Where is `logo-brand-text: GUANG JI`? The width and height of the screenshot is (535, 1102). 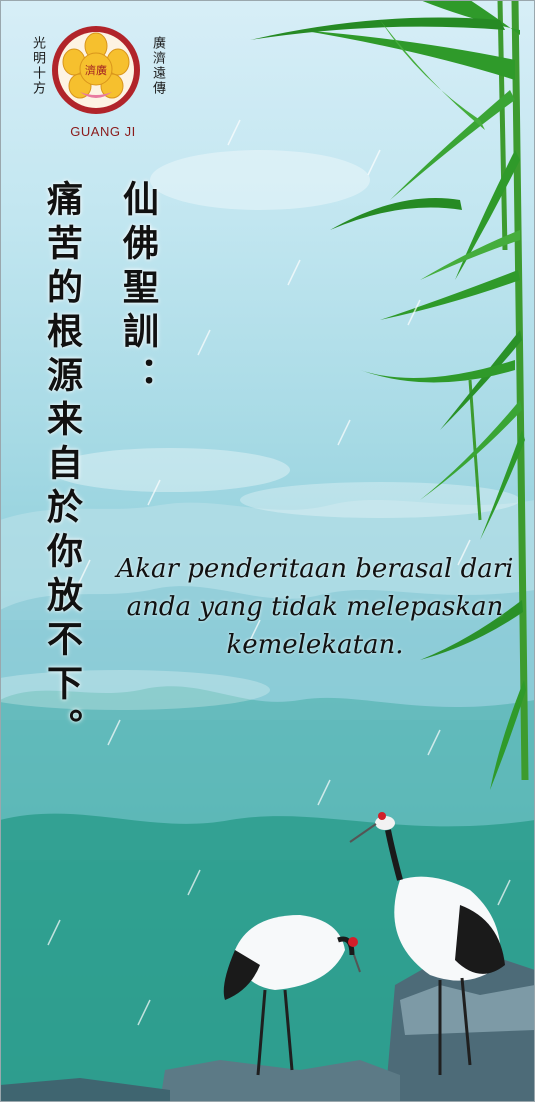 logo-brand-text: GUANG JI is located at coordinates (103, 131).